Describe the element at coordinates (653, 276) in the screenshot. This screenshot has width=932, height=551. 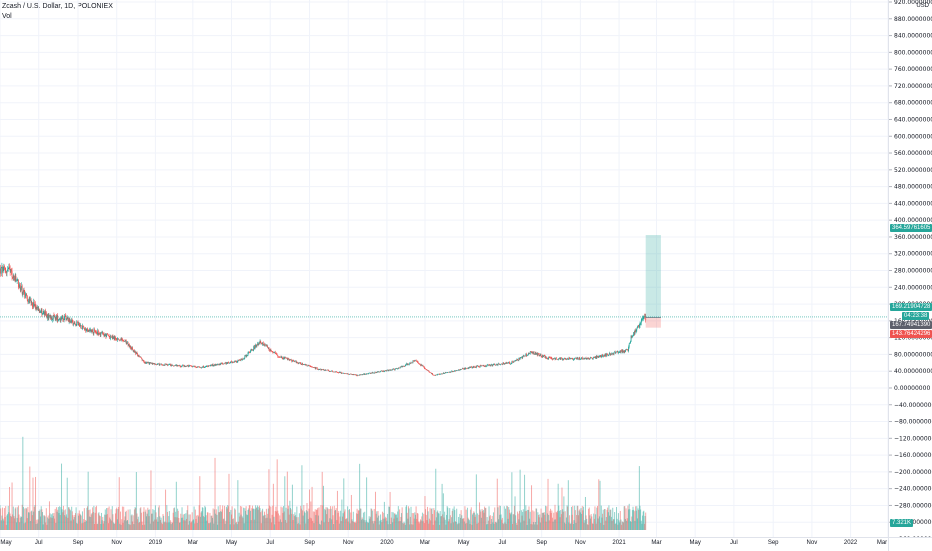
I see `target-zone` at that location.